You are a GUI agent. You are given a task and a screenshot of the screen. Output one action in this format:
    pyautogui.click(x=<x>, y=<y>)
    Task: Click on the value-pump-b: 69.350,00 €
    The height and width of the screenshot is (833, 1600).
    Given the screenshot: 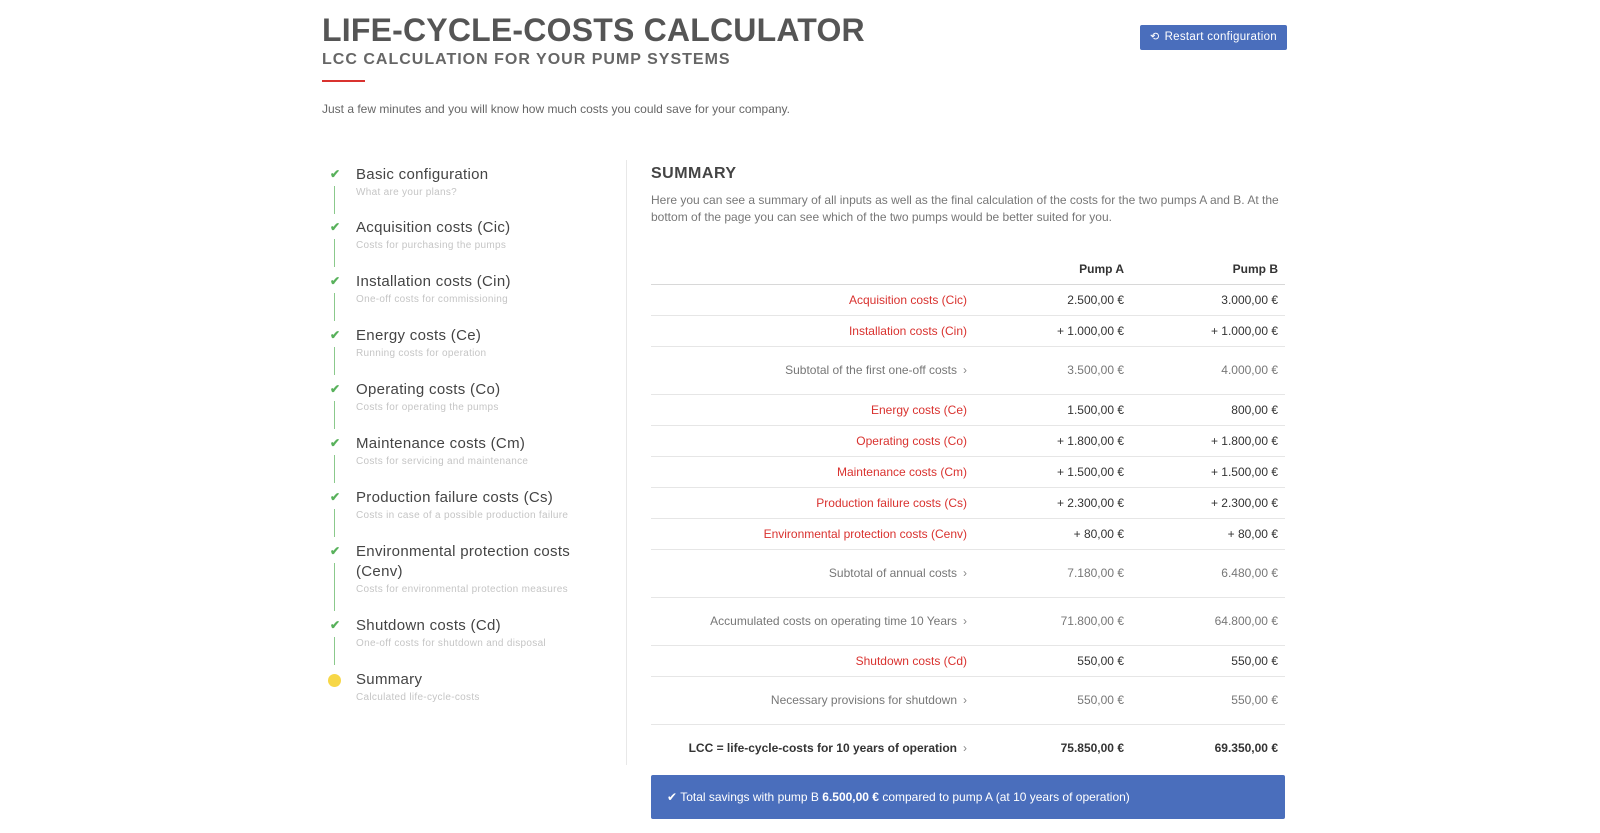 What is the action you would take?
    pyautogui.click(x=1246, y=748)
    